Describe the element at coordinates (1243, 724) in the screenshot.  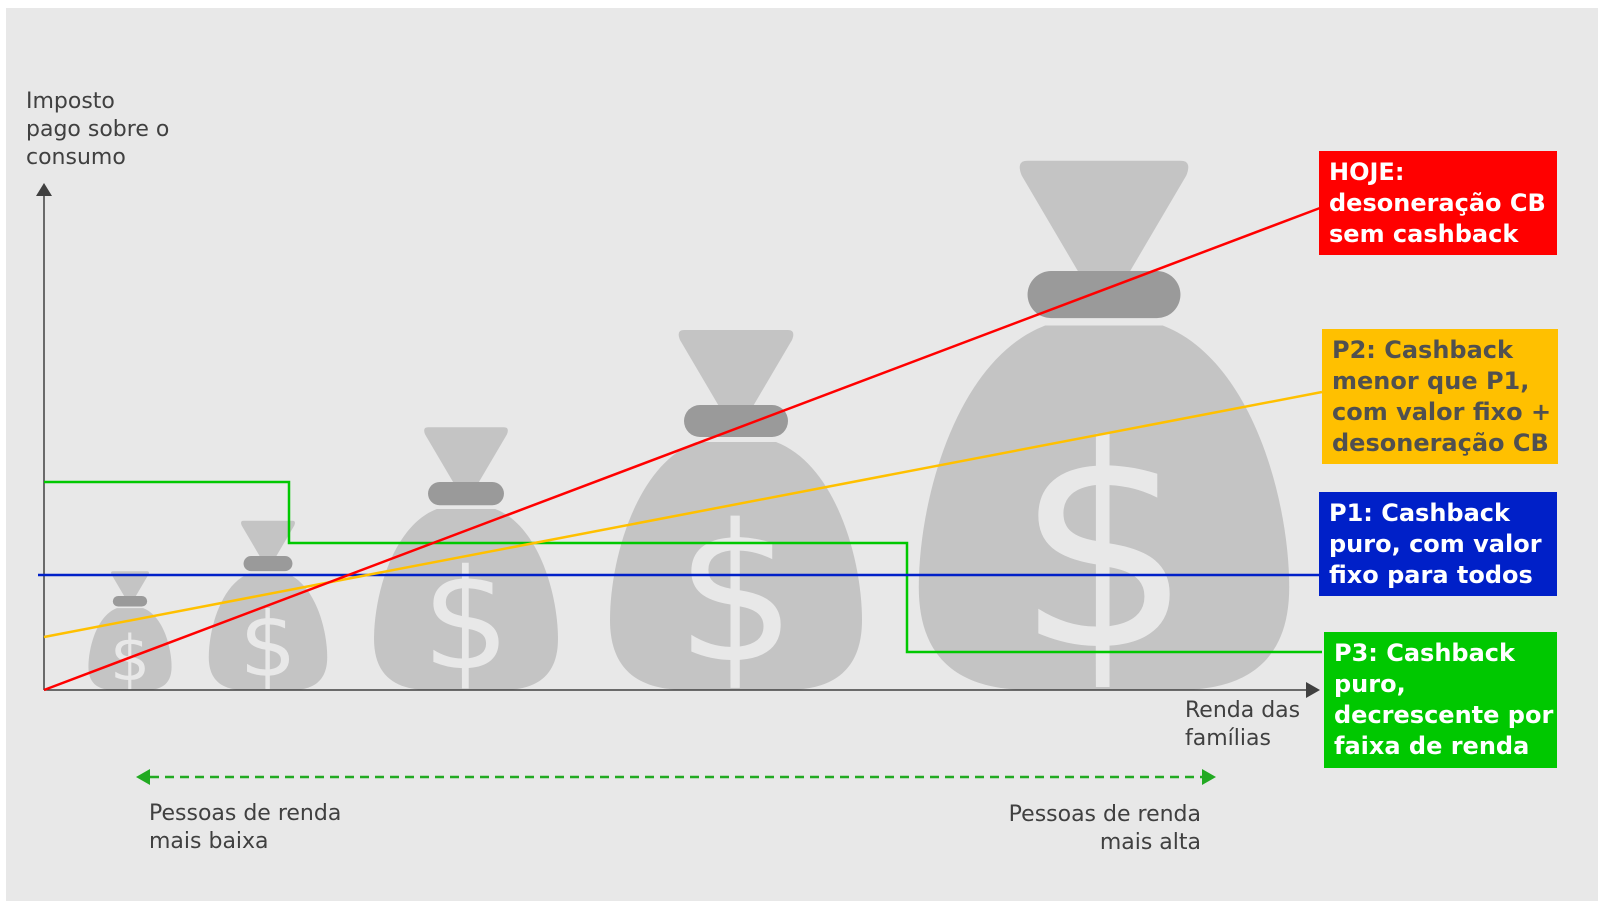
I see `x-axis-label: Renda das famílias` at that location.